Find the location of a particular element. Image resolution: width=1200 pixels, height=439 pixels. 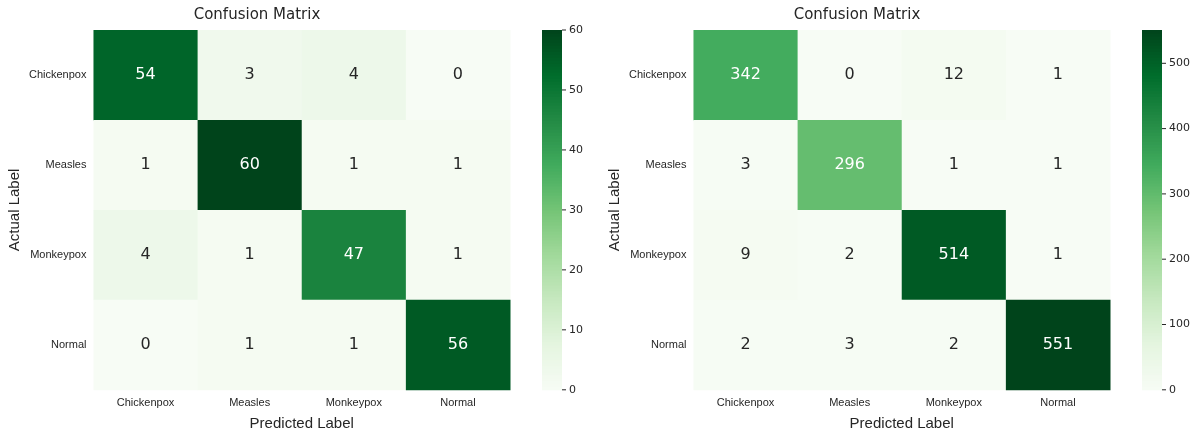

color-bar-label: 50 is located at coordinates (576, 89).